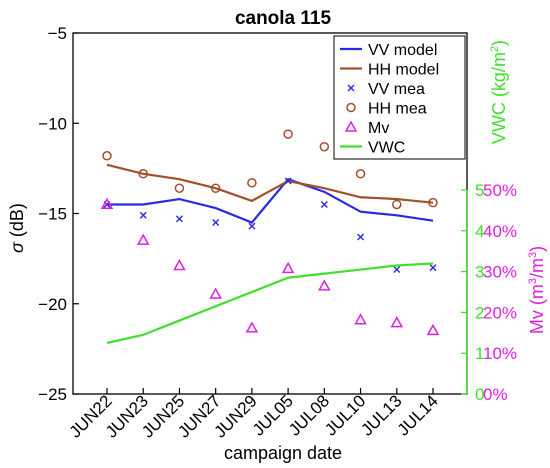 This screenshot has width=550, height=468. What do you see at coordinates (283, 18) in the screenshot?
I see `chart-title: canola 115` at bounding box center [283, 18].